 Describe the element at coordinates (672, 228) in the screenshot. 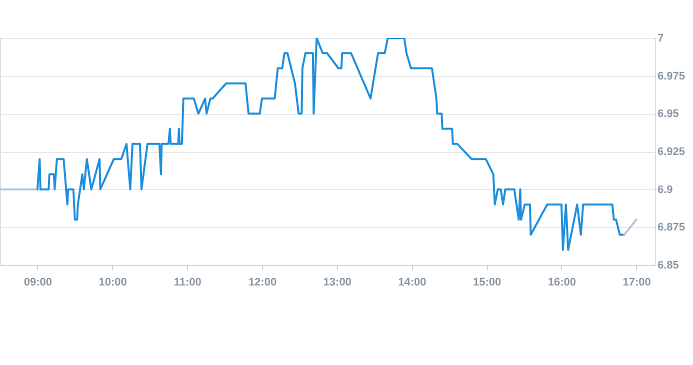

I see `y-tick-label: 6.875` at that location.